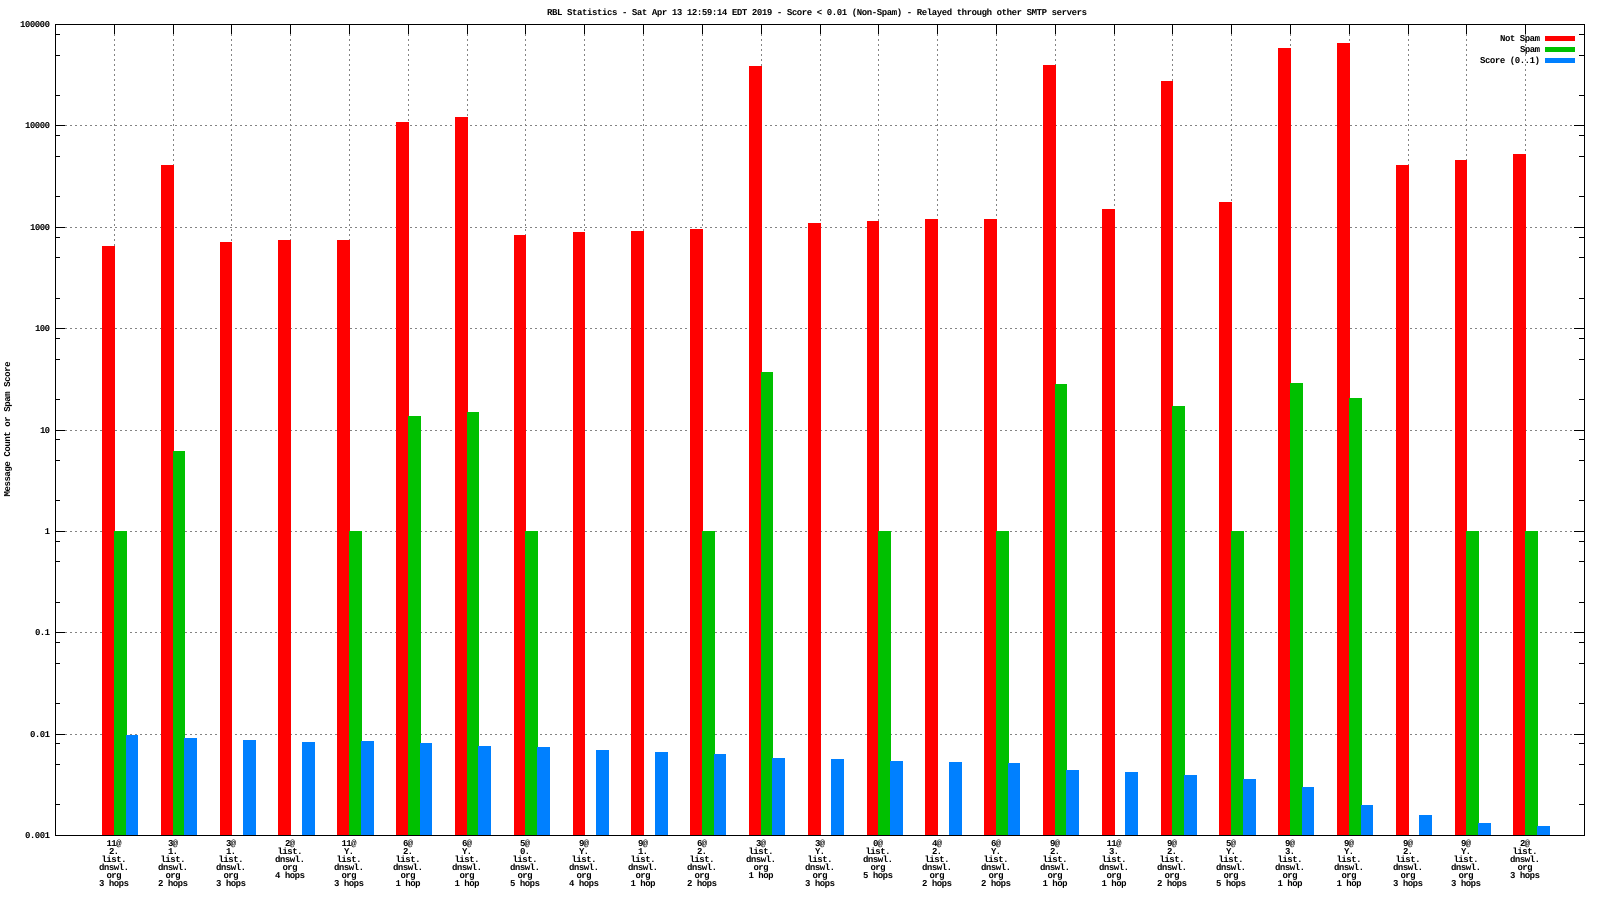  Describe the element at coordinates (1520, 39) in the screenshot. I see `svg-text: Not Spam` at that location.